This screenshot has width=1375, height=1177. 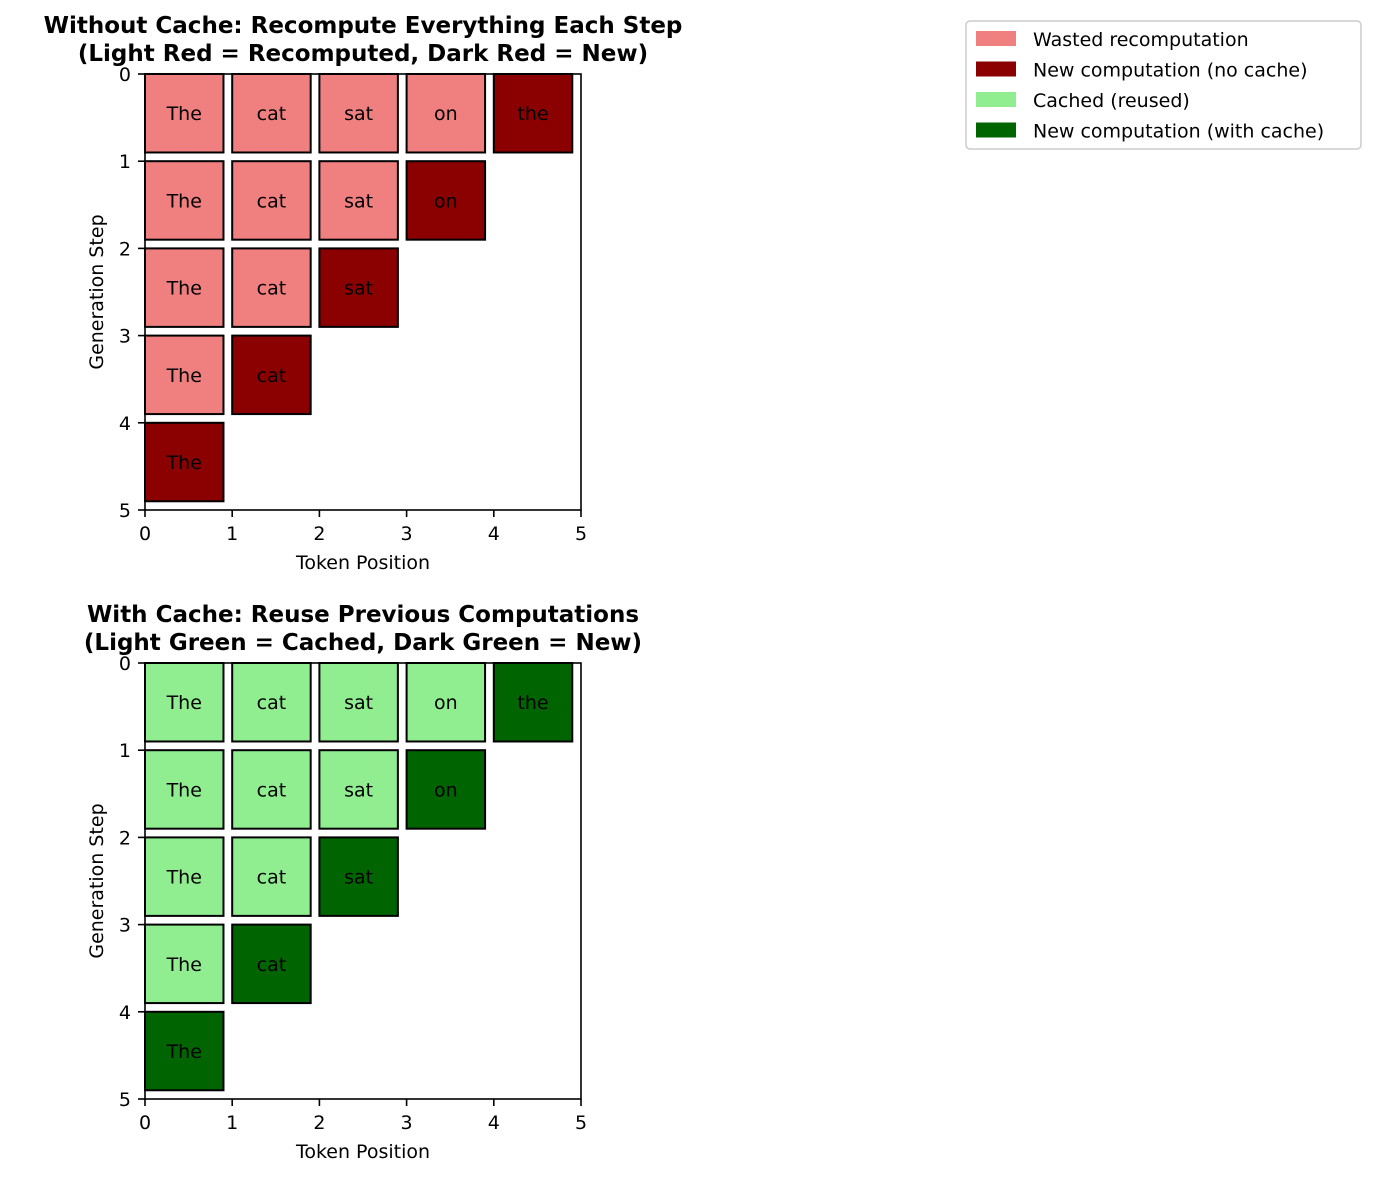 What do you see at coordinates (97, 880) in the screenshot?
I see `y-axis-label: Generation Step` at bounding box center [97, 880].